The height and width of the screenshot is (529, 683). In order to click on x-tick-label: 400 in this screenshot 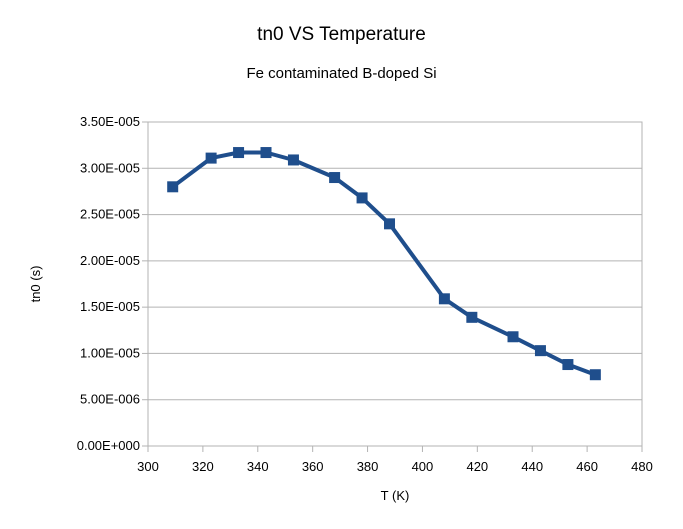, I will do `click(423, 466)`.